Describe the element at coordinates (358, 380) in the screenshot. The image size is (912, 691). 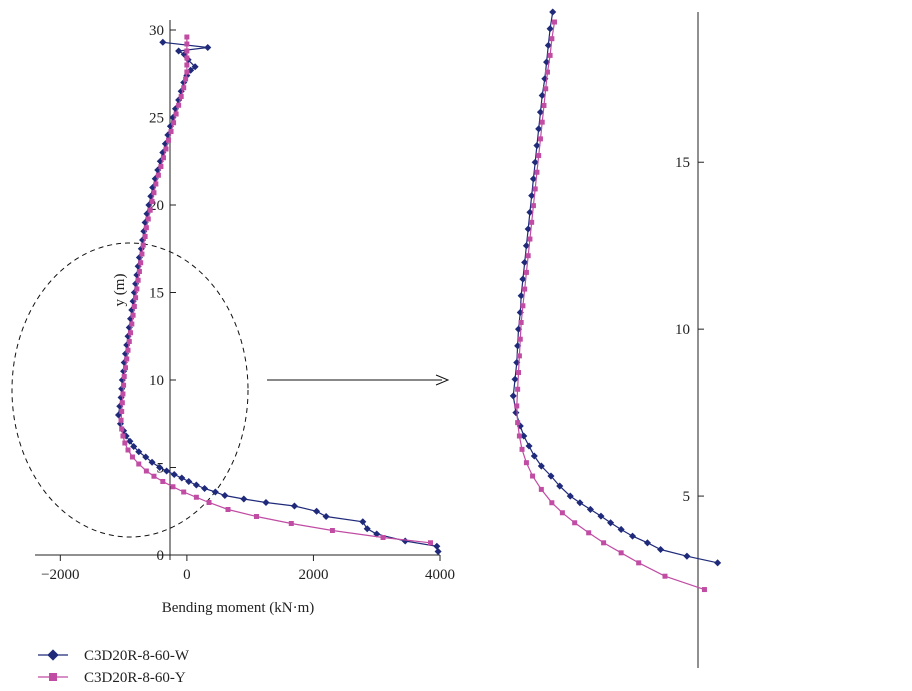
I see `zoom-arrow` at that location.